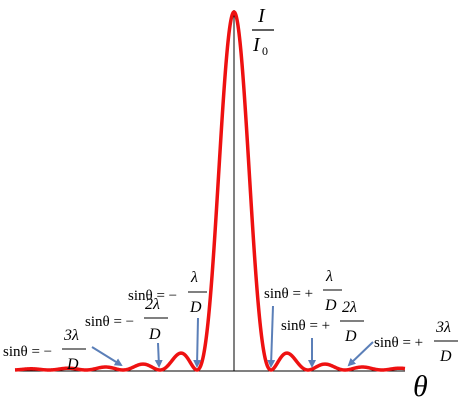 This screenshot has height=403, width=460. I want to click on annotation-plus-2: sinθ = + 2λ D, so click(322, 333).